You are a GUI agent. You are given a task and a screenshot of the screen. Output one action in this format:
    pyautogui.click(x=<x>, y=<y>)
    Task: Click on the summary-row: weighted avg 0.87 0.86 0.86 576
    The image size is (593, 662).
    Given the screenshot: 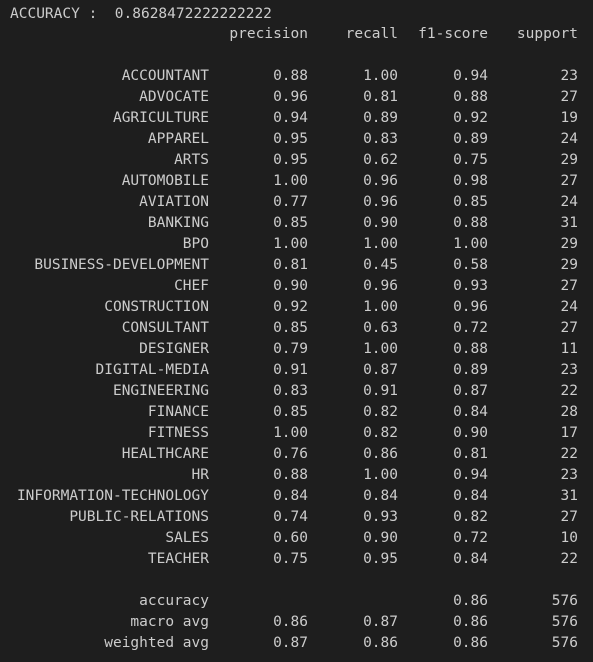 What is the action you would take?
    pyautogui.click(x=296, y=643)
    